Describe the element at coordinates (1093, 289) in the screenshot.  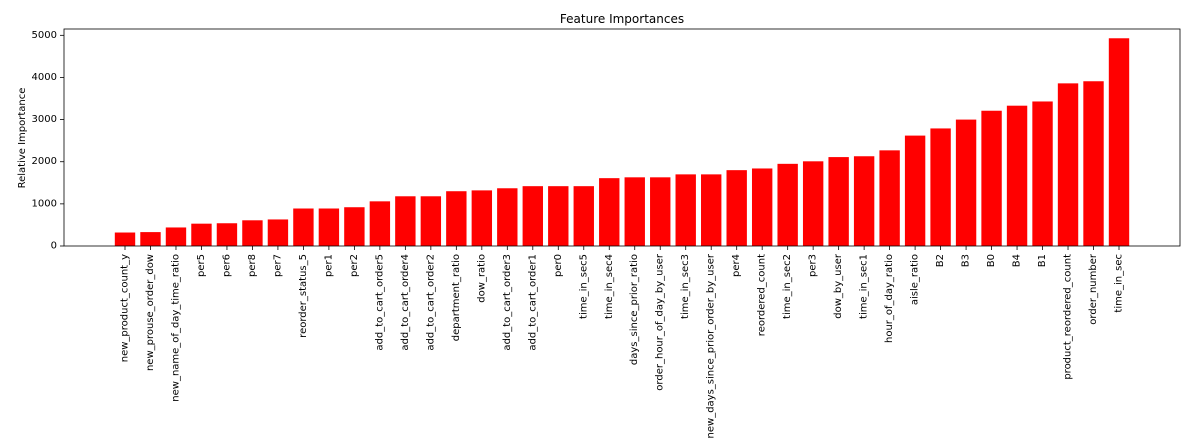
I see `x-tick-label: order_number` at that location.